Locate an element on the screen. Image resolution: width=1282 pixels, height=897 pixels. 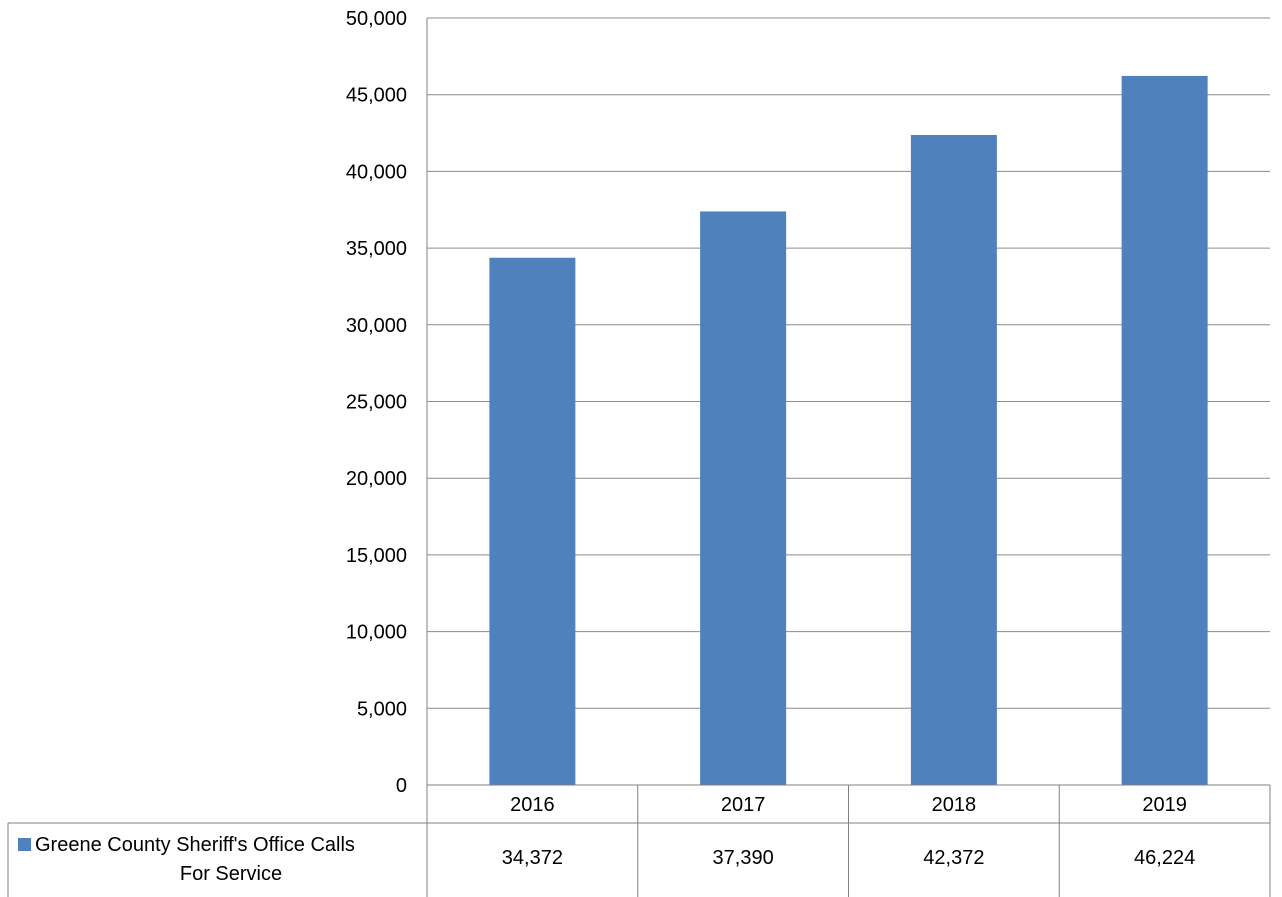
x-tick-label: 2019 is located at coordinates (1164, 805).